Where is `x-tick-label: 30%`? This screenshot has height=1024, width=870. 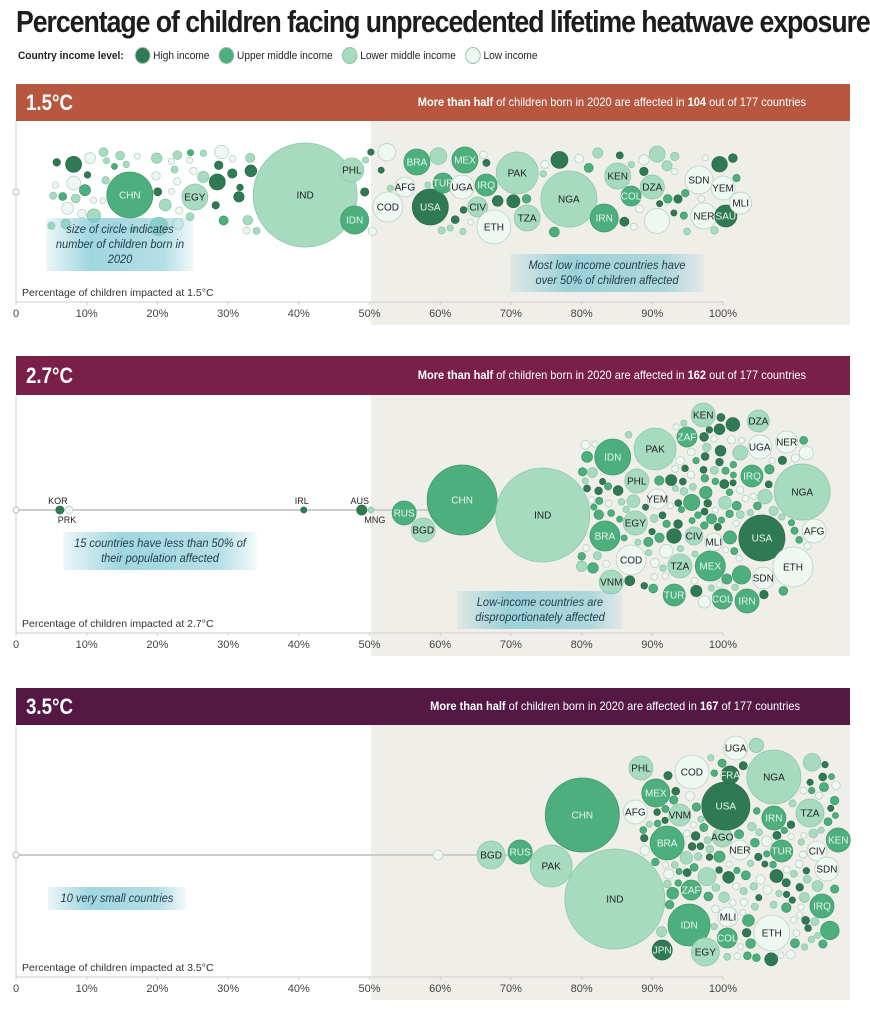
x-tick-label: 30% is located at coordinates (228, 314).